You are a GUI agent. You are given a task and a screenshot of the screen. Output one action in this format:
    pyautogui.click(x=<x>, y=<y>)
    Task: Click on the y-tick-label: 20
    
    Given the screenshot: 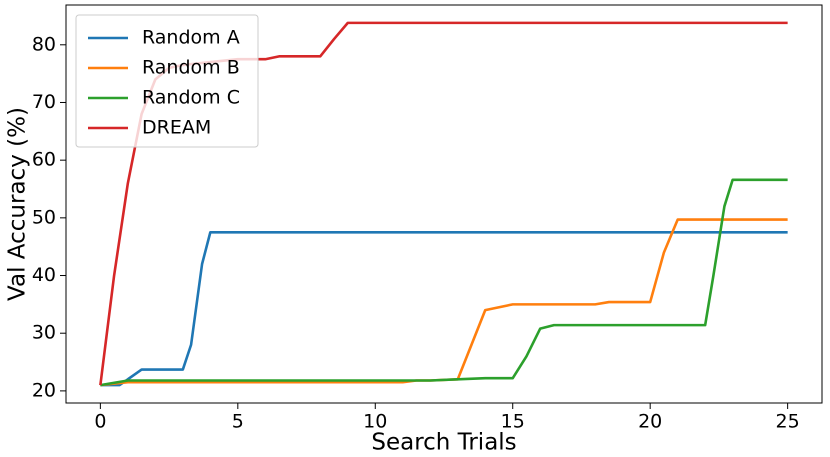 What is the action you would take?
    pyautogui.click(x=44, y=390)
    